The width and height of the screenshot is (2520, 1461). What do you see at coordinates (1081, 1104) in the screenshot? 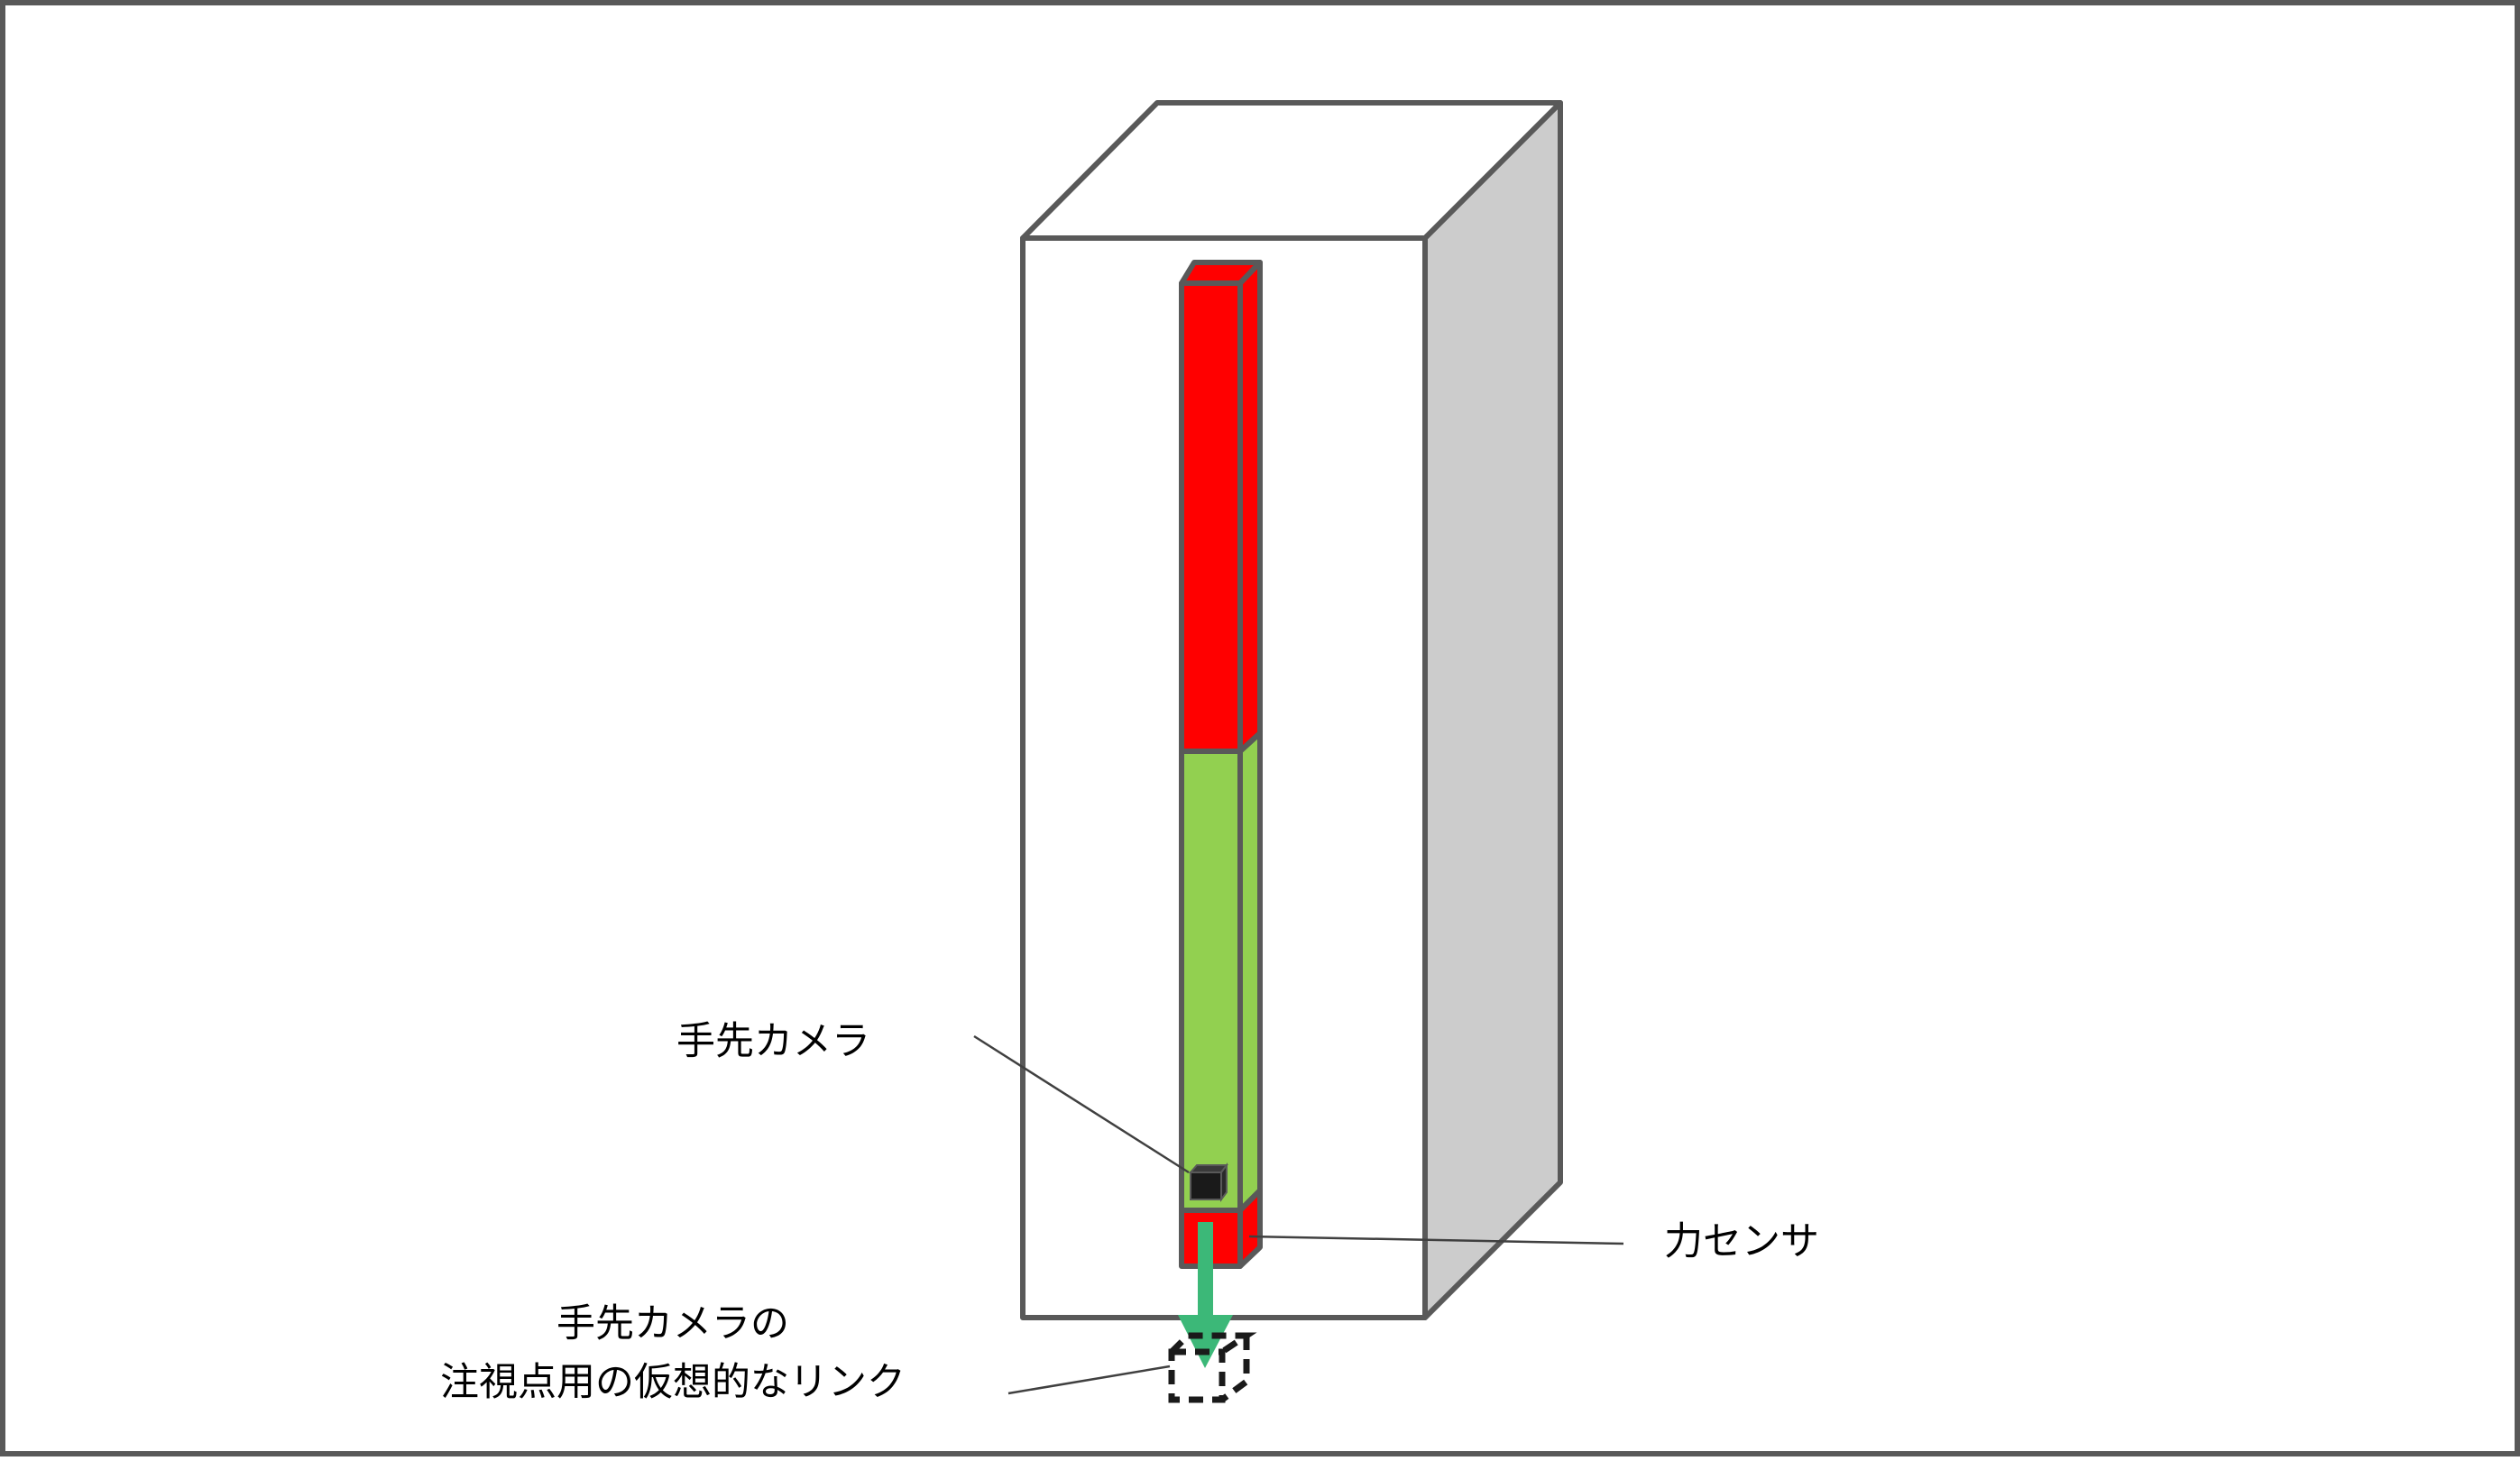
I see `hand-camera-leader` at bounding box center [1081, 1104].